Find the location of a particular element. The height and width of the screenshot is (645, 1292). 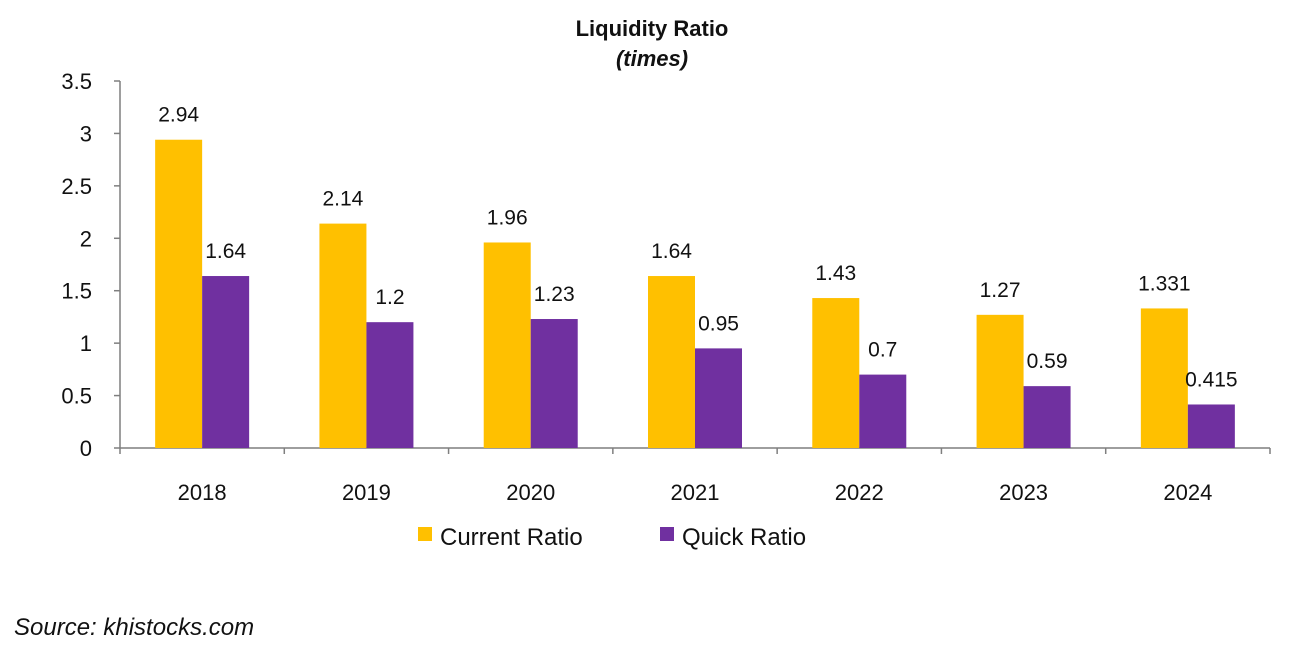

y-tick-label: 0.5 is located at coordinates (76, 396).